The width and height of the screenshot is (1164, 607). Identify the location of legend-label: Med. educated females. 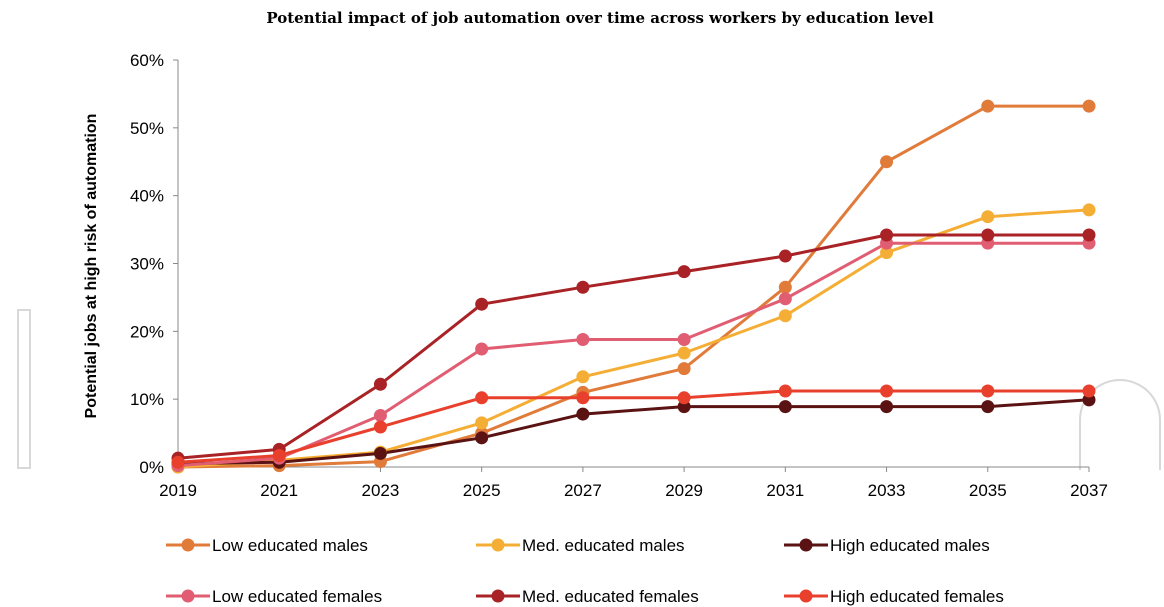
(610, 596).